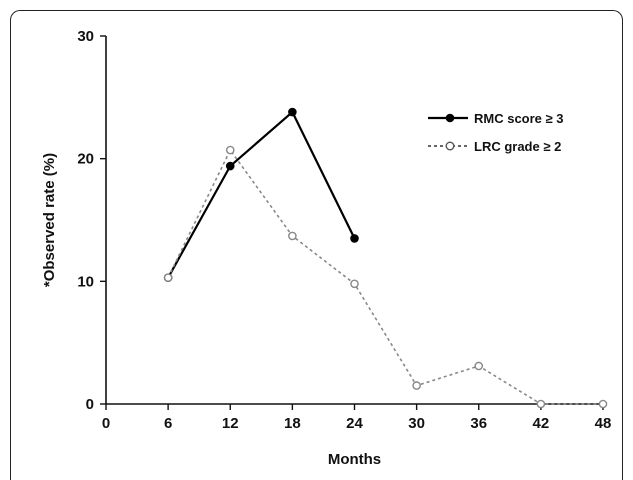 The height and width of the screenshot is (480, 633). Describe the element at coordinates (85, 36) in the screenshot. I see `y-tick-label-3: 30` at that location.